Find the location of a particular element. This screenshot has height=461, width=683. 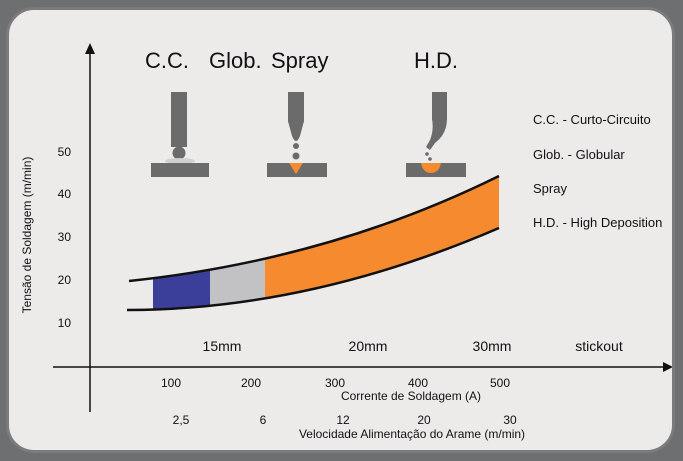

lower-limit-curve is located at coordinates (313, 269).